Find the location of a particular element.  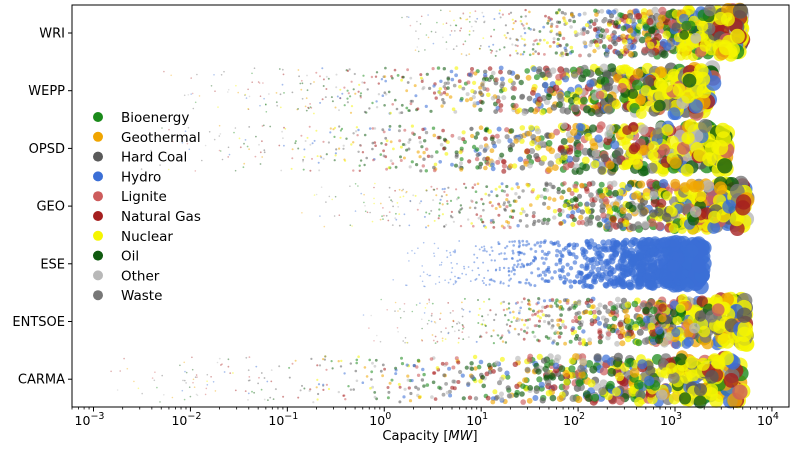

legend-marker is located at coordinates (98, 295).